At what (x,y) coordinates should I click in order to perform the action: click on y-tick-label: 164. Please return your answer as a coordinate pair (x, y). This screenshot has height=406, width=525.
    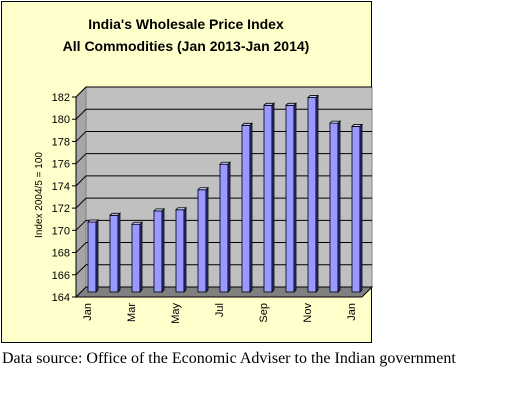
    Looking at the image, I should click on (61, 298).